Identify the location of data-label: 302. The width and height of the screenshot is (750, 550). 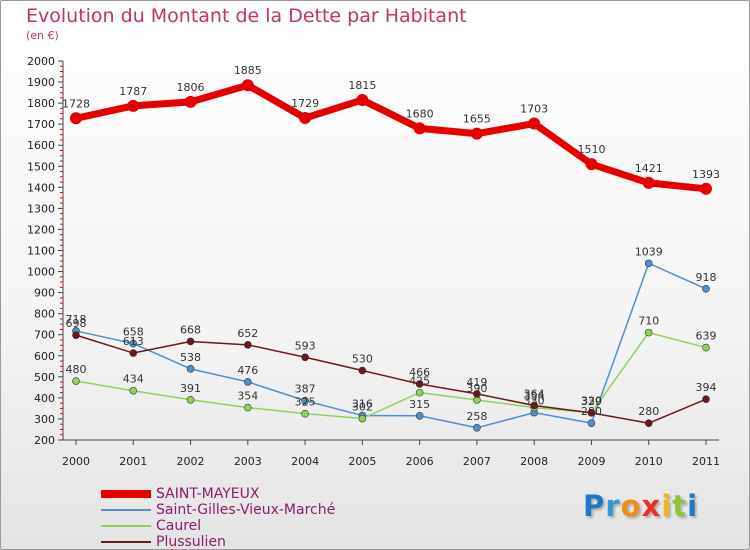
(362, 407).